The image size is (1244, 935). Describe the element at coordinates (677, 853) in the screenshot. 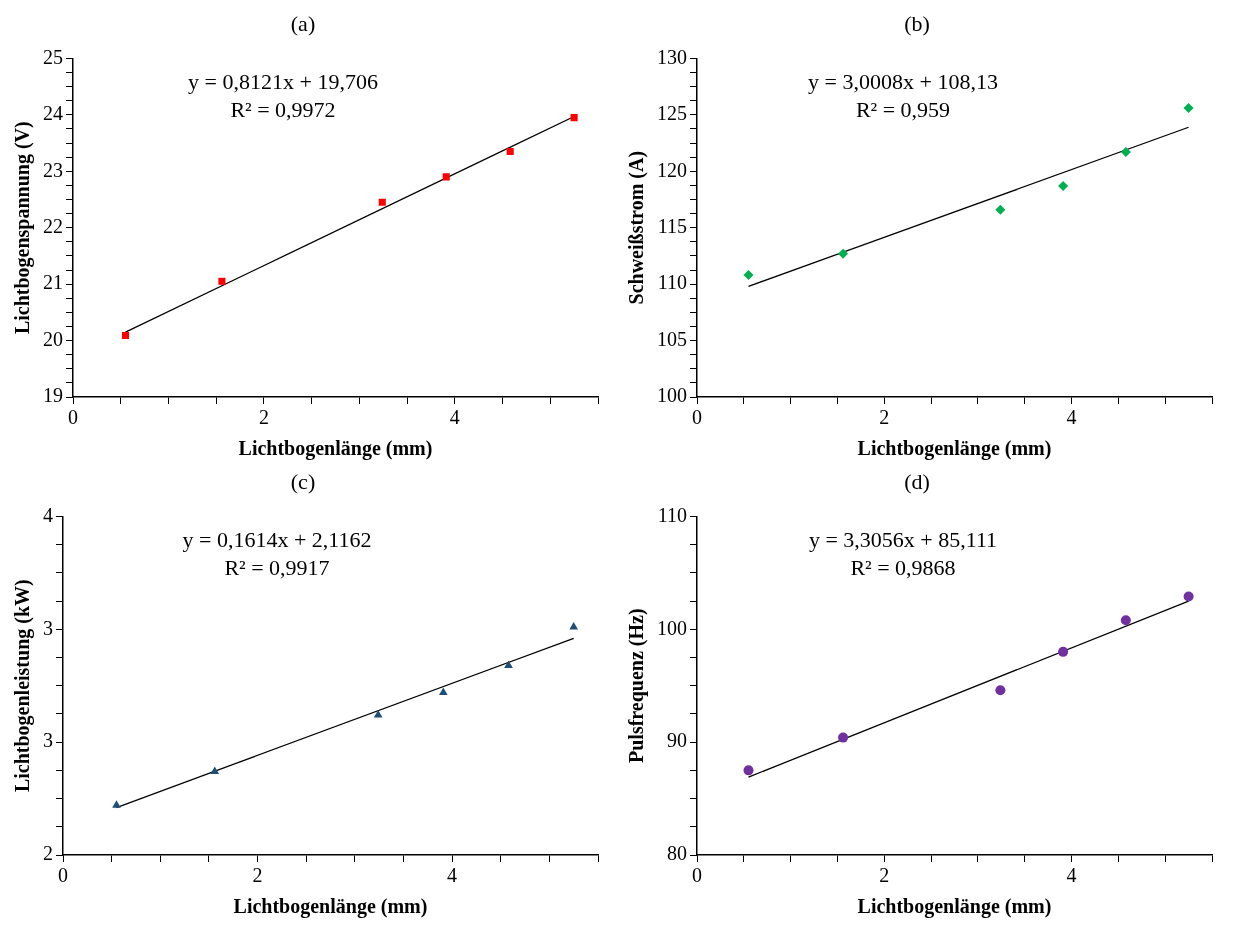

I see `y-tick-label: 80` at that location.